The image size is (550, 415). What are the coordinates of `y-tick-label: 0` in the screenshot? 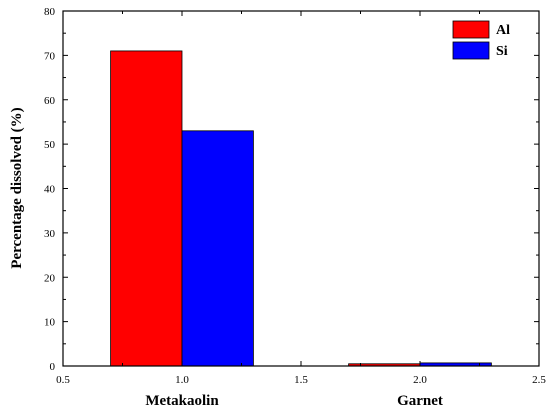 It's located at (53, 367).